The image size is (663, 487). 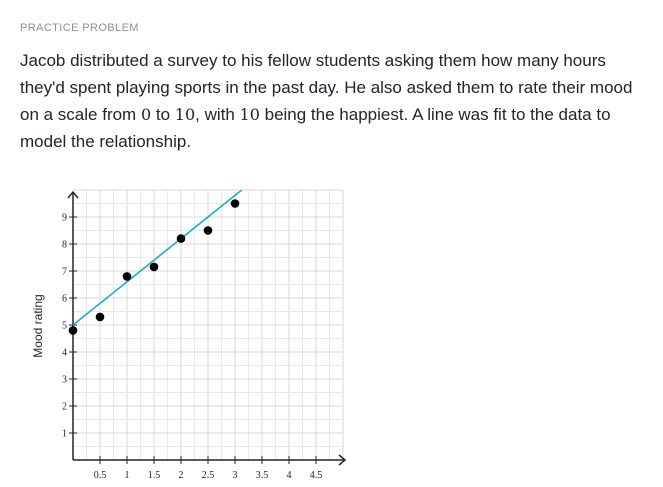 I want to click on problem-text-part-2: to, so click(x=163, y=114).